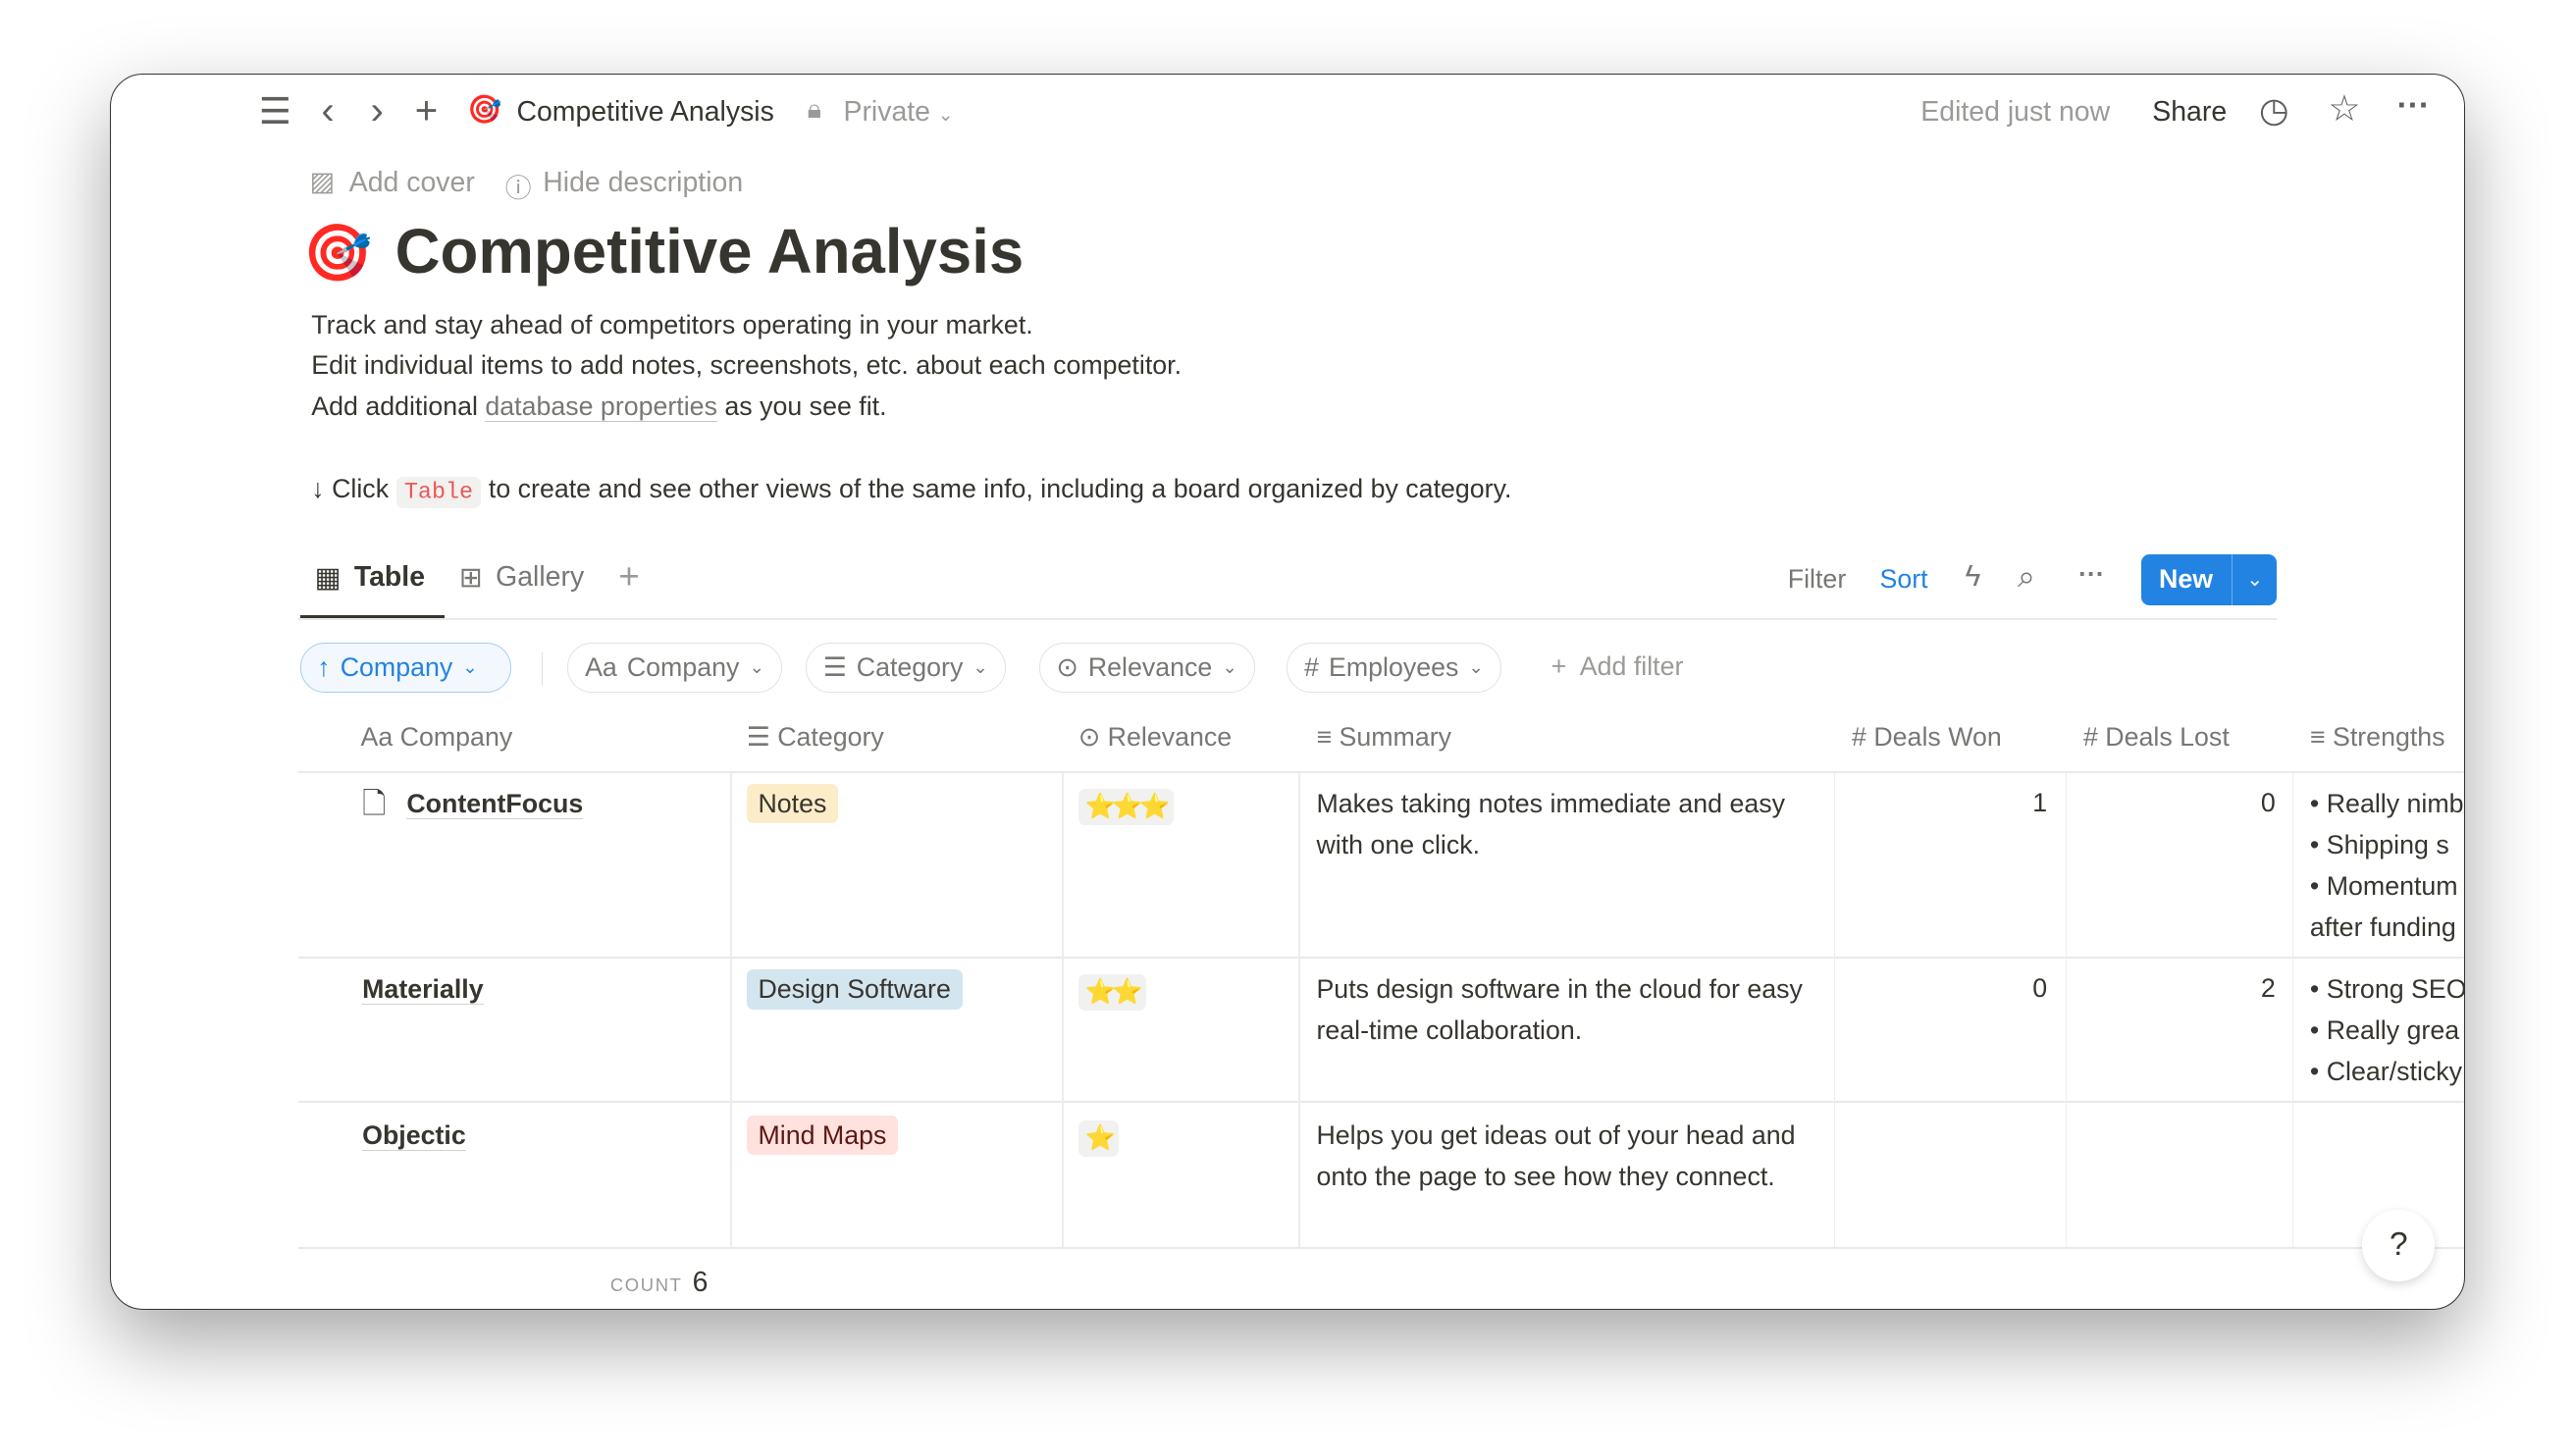 This screenshot has width=2575, height=1456. I want to click on menu-icon: ☰, so click(274, 111).